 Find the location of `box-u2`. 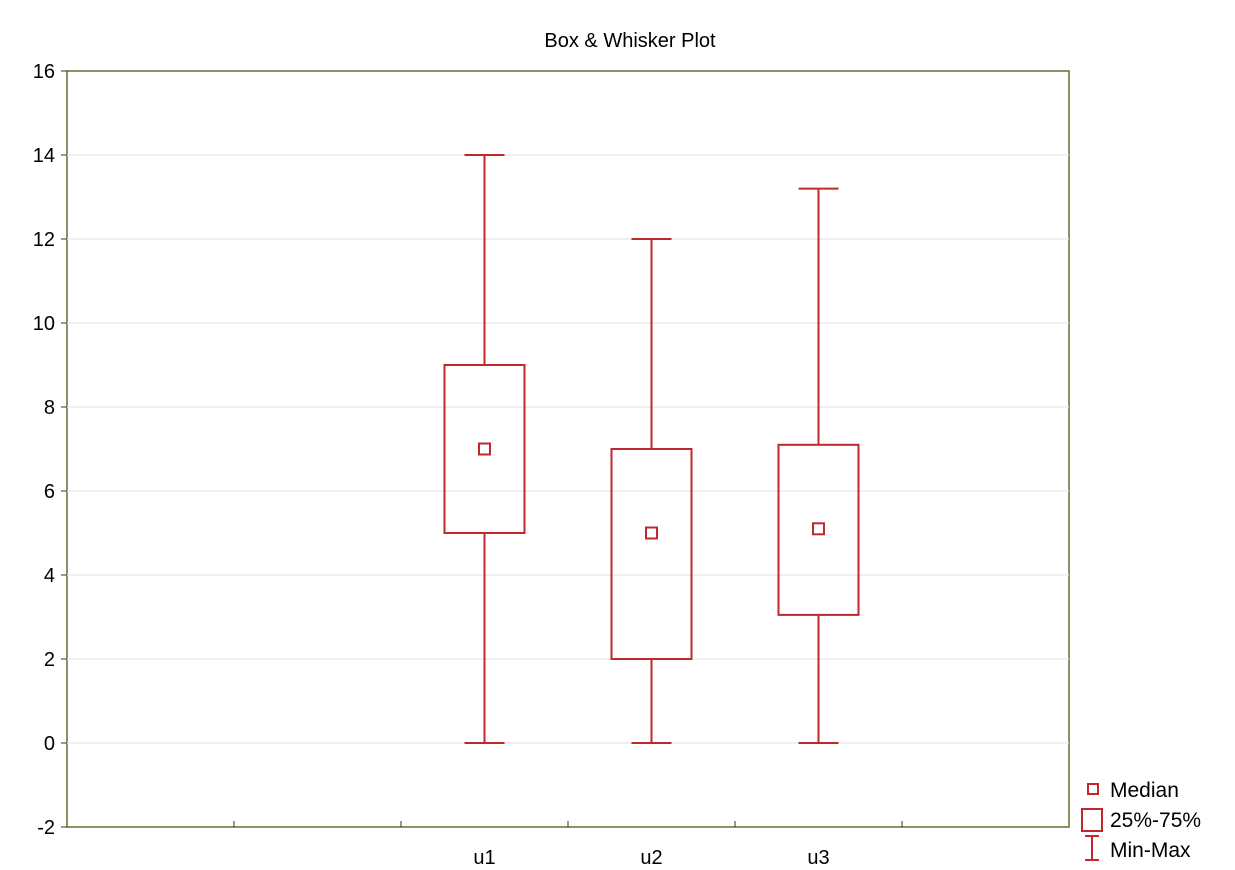

box-u2 is located at coordinates (651, 491).